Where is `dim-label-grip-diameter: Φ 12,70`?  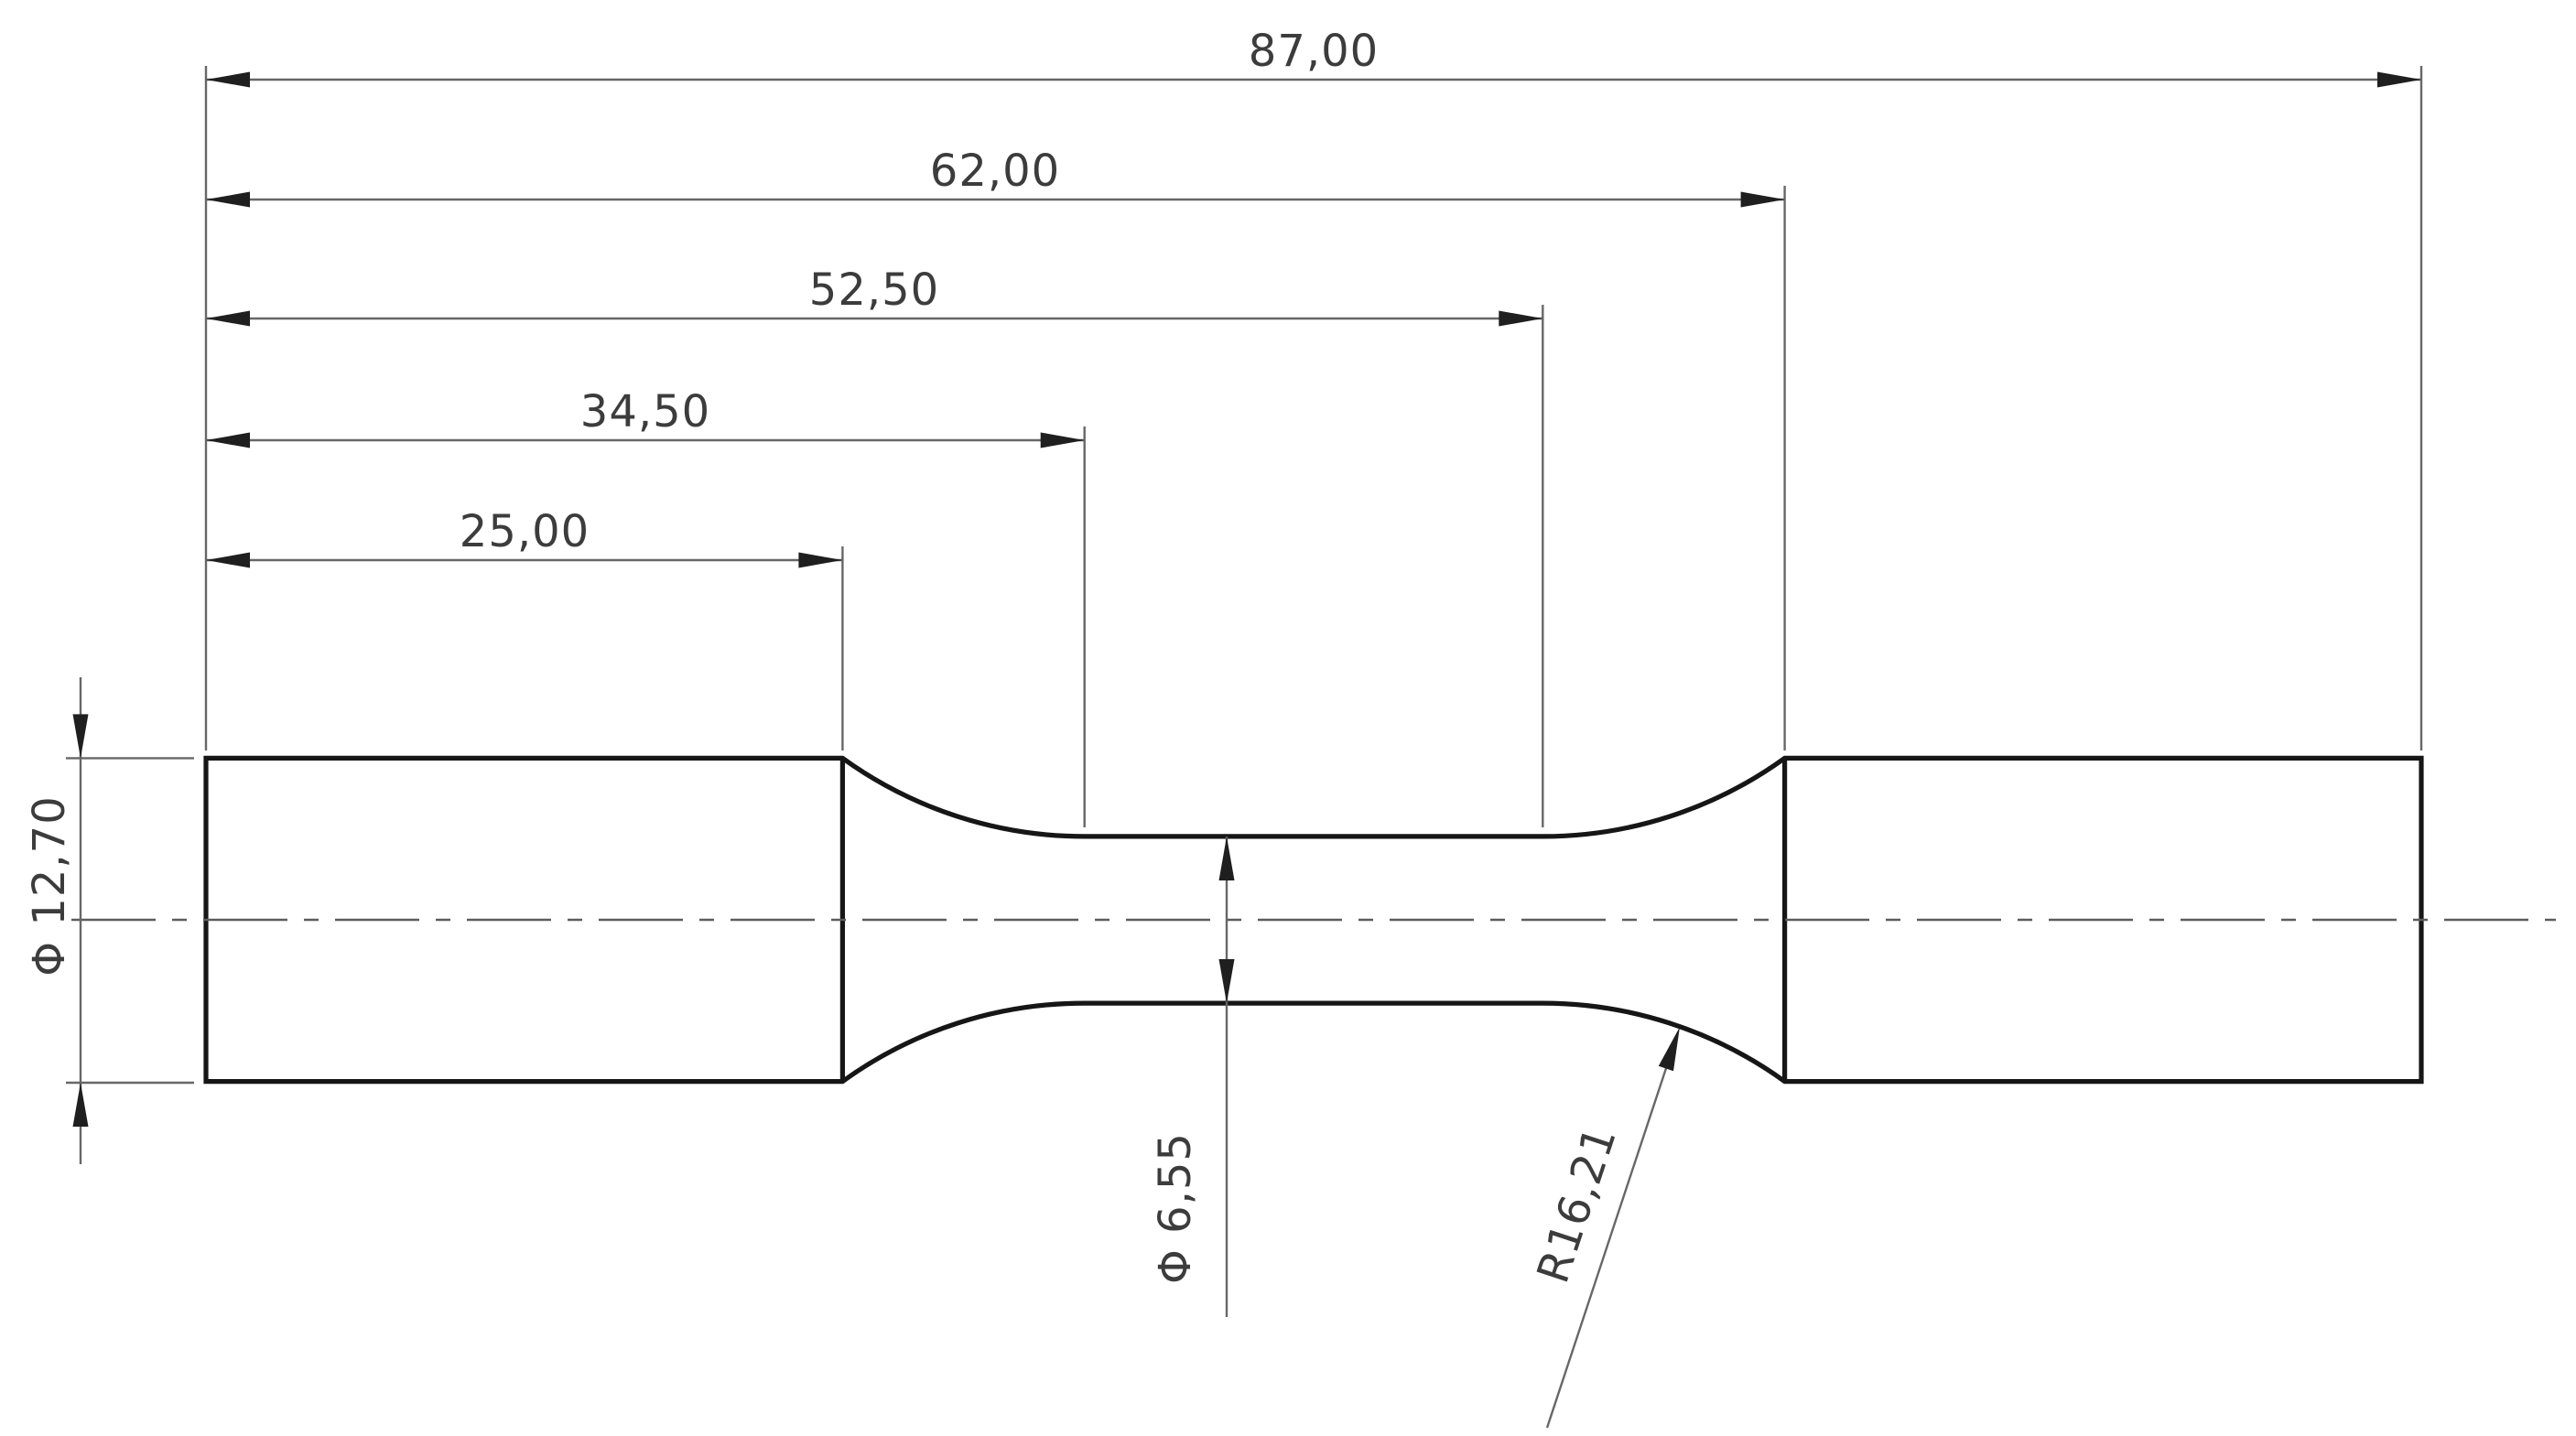 dim-label-grip-diameter: Φ 12,70 is located at coordinates (50, 885).